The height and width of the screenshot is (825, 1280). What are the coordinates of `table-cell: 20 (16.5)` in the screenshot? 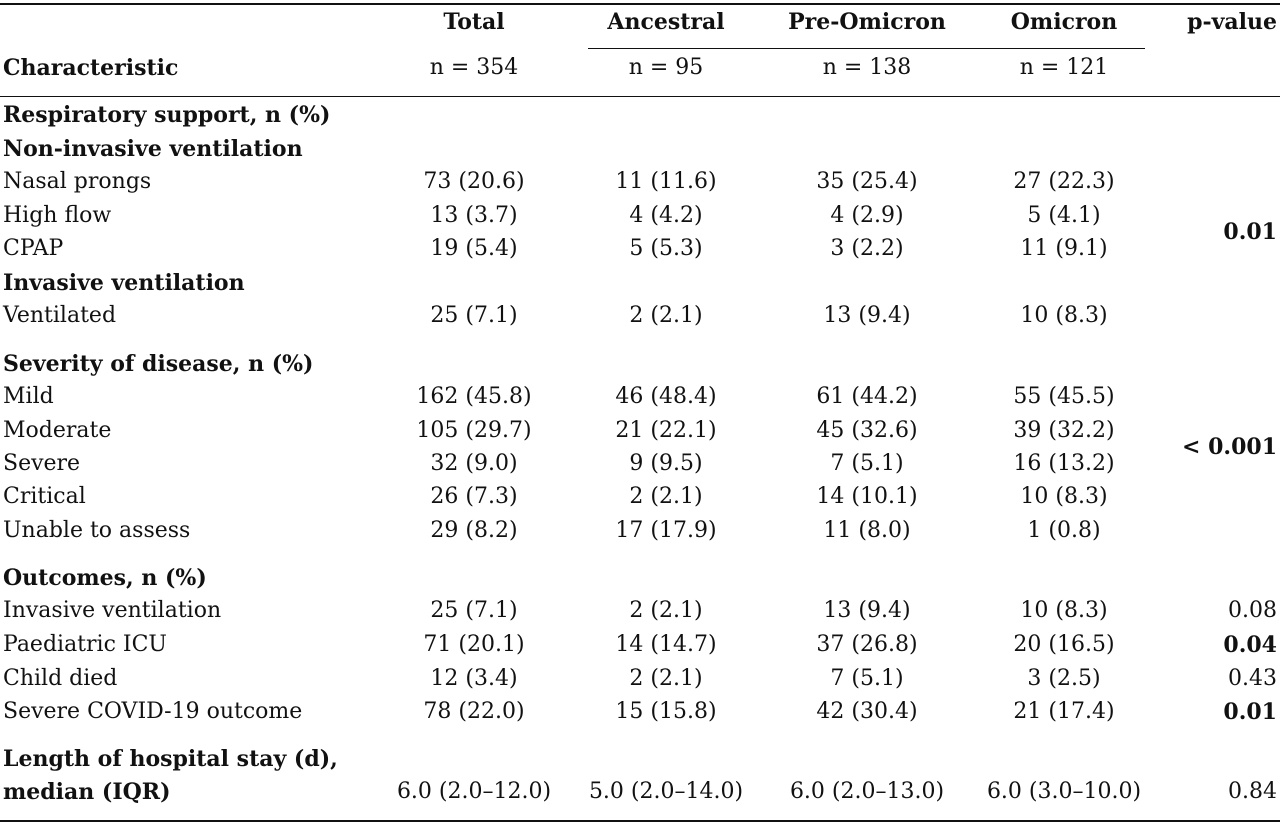 It's located at (1064, 644).